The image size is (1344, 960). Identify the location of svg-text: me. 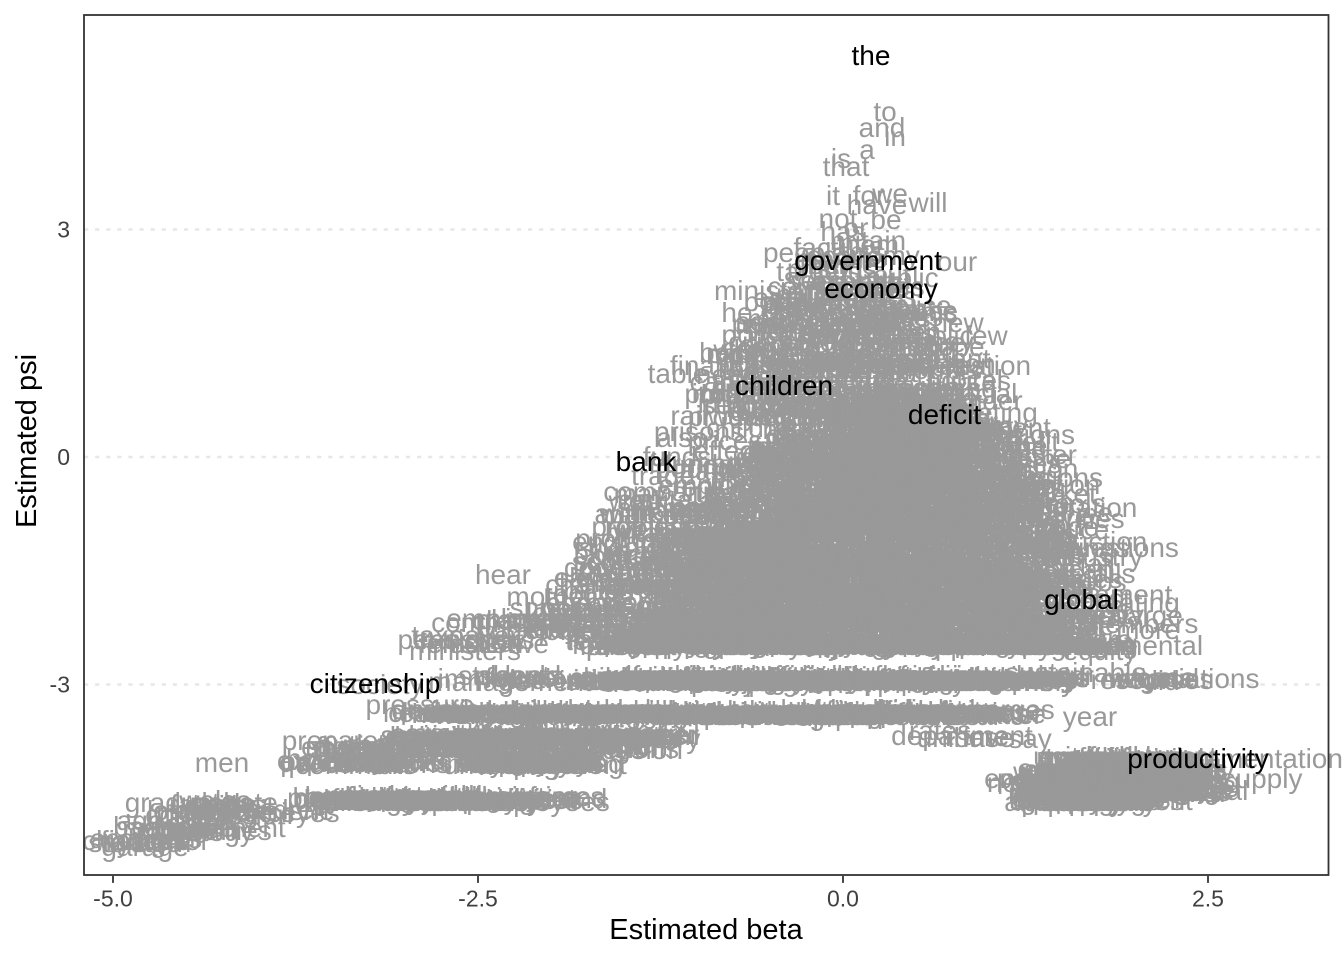
(1028, 445).